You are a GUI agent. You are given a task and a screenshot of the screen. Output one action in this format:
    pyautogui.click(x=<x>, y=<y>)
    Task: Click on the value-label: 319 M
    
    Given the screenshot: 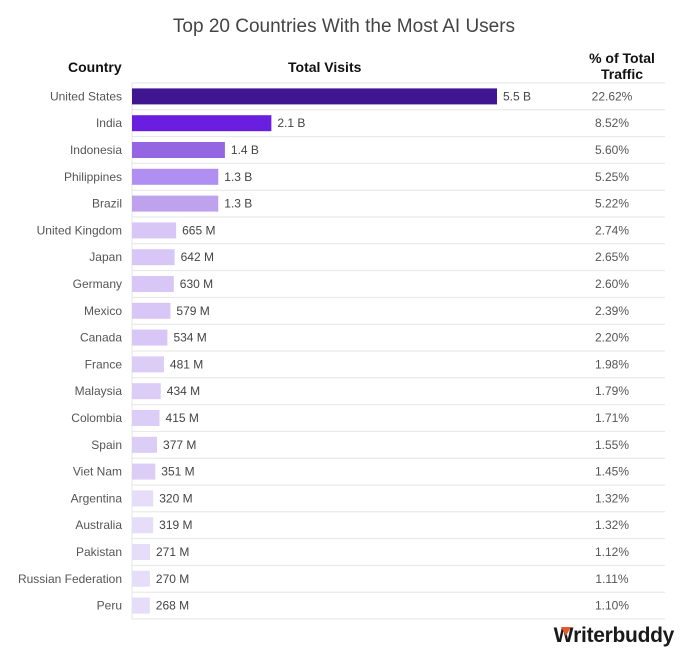 What is the action you would take?
    pyautogui.click(x=175, y=525)
    